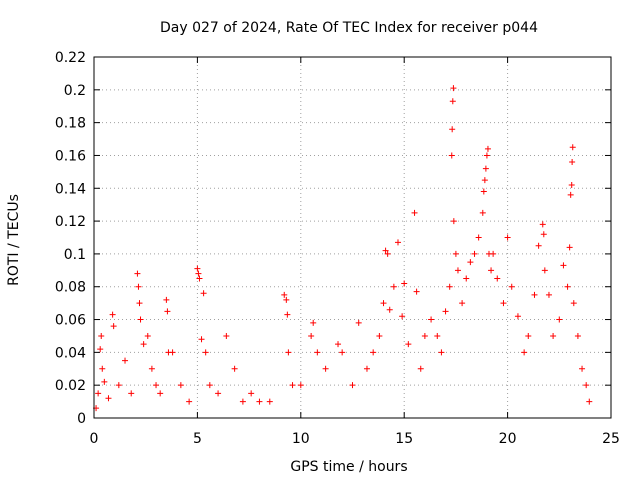 The image size is (640, 480). I want to click on y-tick-label: 0, so click(81, 419).